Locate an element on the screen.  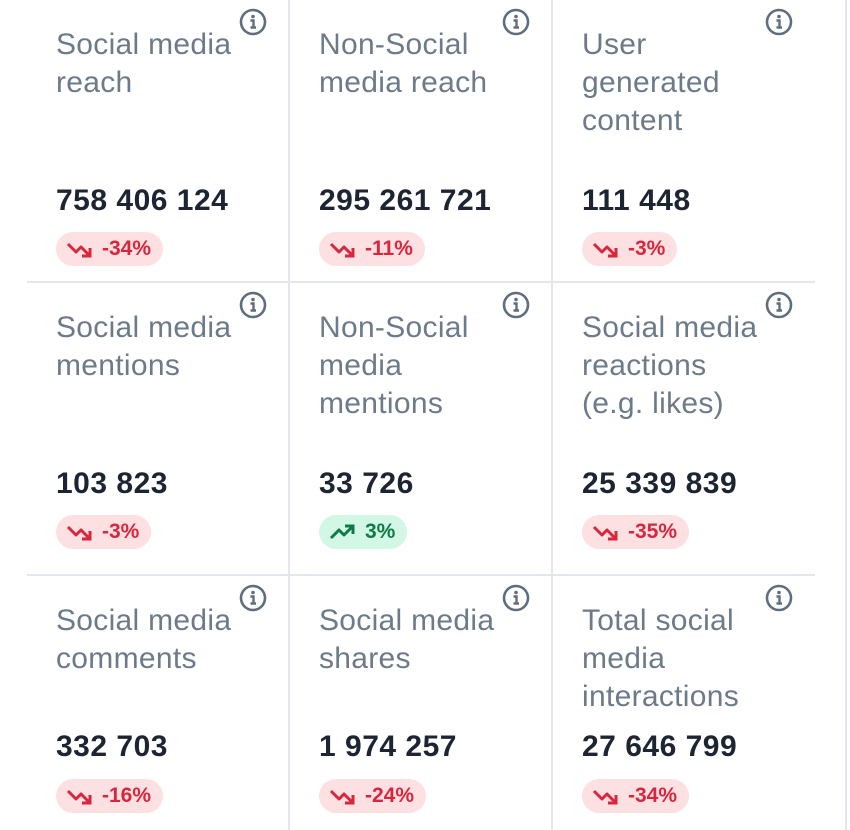
metric-value: 25 339 839 is located at coordinates (660, 483).